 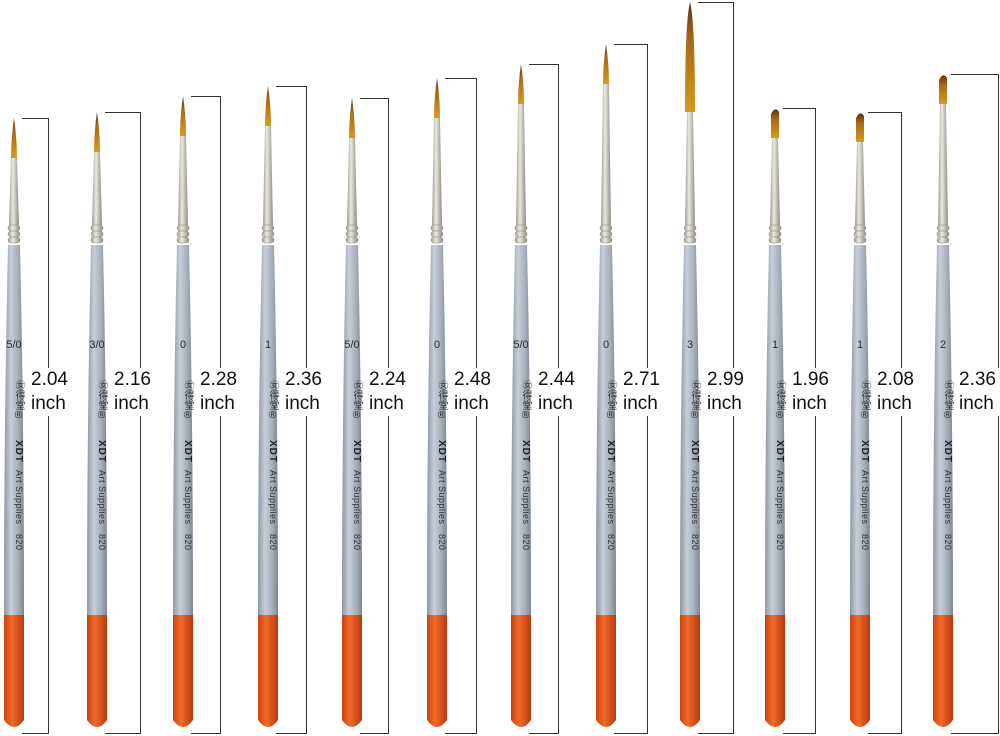 I want to click on length-value: 2.36, so click(x=977, y=379).